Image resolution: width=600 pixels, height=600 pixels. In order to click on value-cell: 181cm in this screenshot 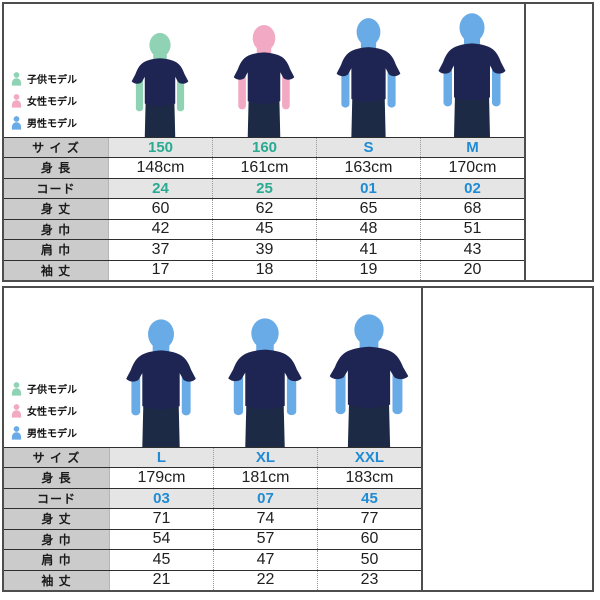, I will do `click(265, 478)`.